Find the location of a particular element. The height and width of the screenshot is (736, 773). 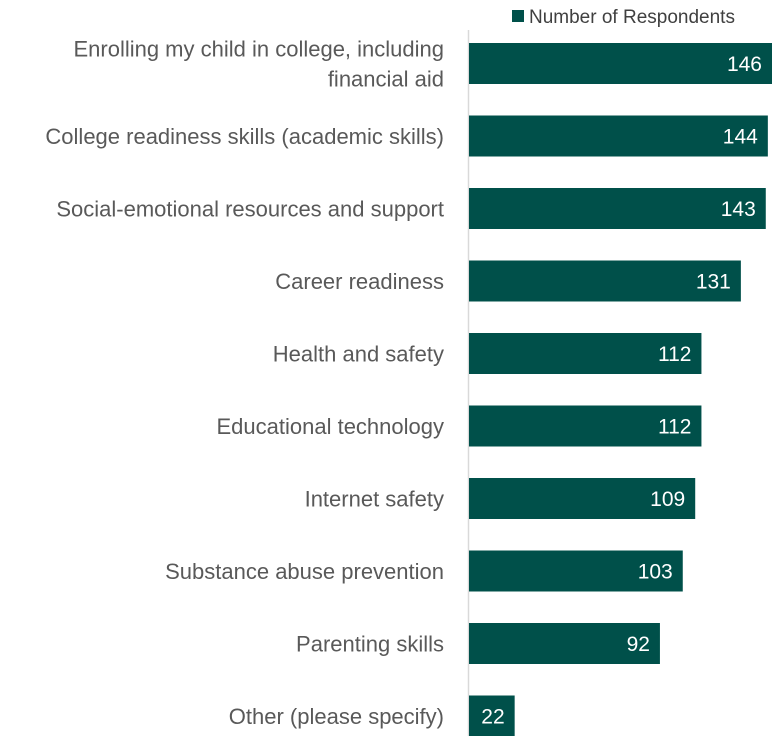

category-label: Substance abuse prevention is located at coordinates (304, 571).